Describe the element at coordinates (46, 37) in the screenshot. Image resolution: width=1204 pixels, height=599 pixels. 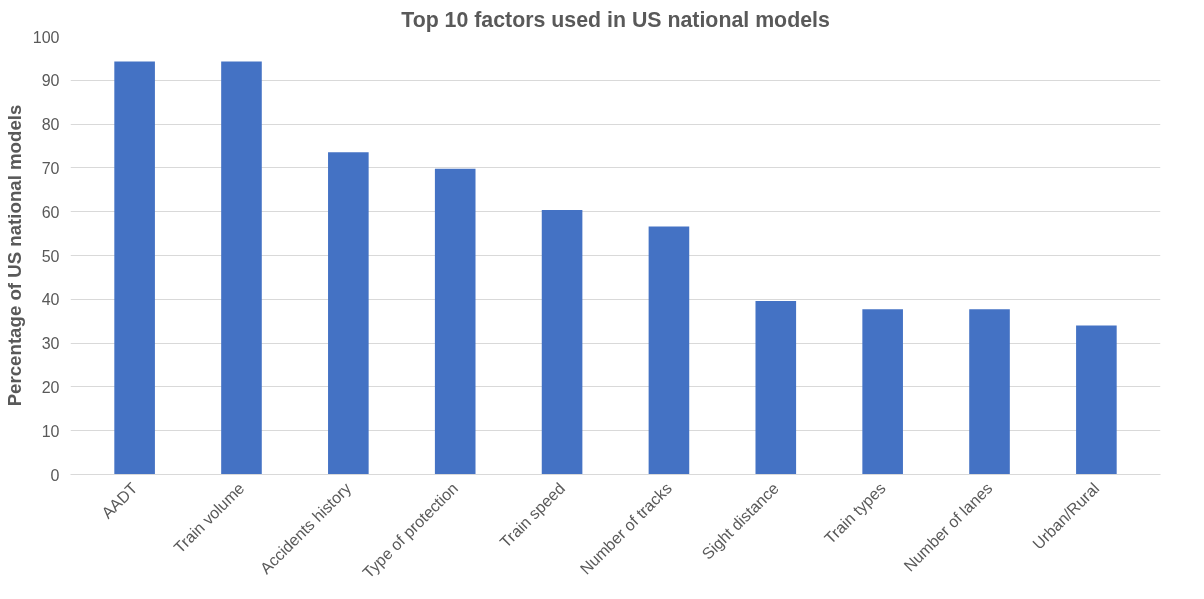
I see `y-tick-label: 100` at that location.